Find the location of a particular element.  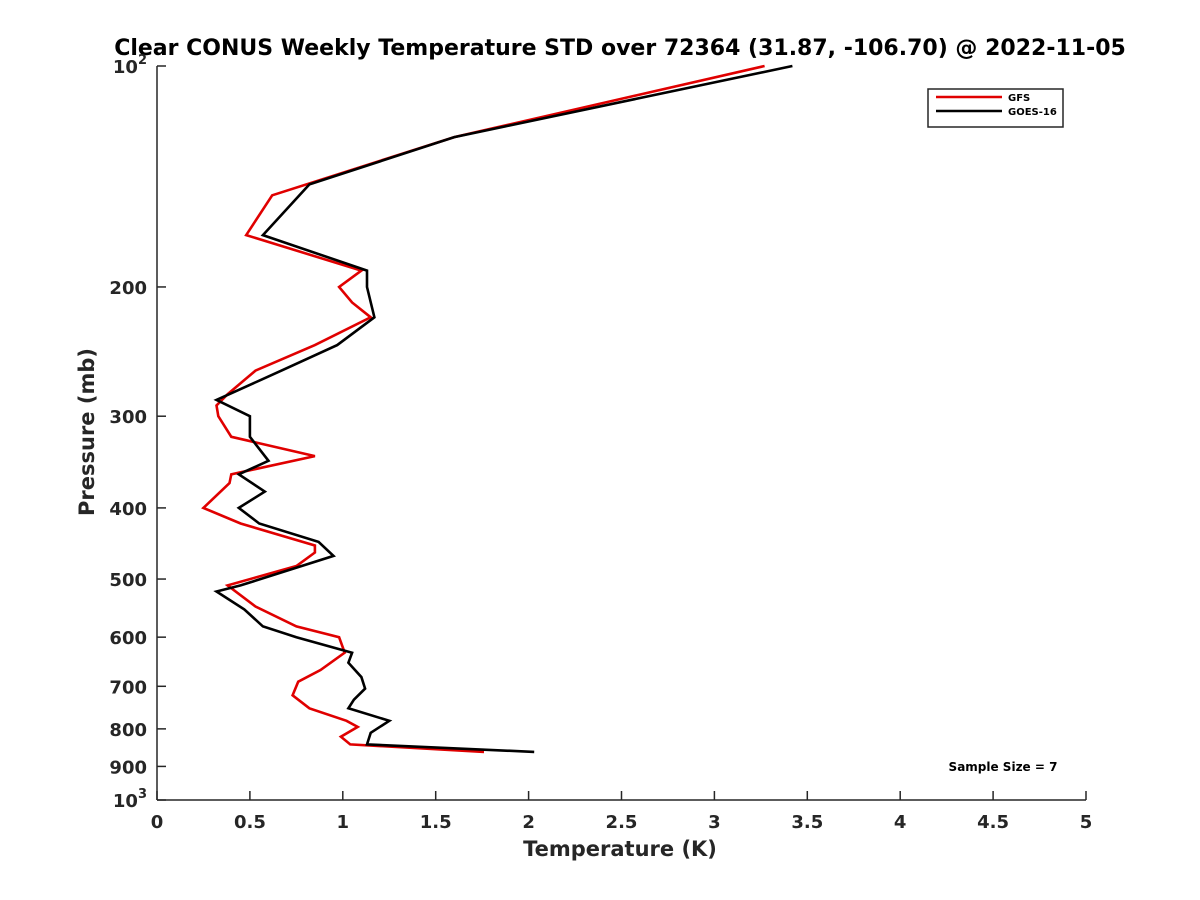

y-axis-label: Pressure (mb) is located at coordinates (87, 432).